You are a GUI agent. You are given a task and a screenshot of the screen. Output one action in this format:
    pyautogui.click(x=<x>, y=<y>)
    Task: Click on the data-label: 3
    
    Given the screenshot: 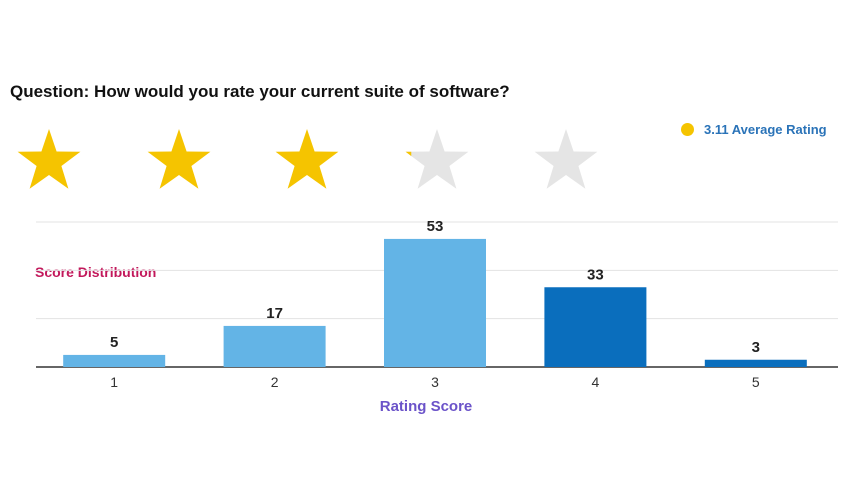 What is the action you would take?
    pyautogui.click(x=756, y=347)
    